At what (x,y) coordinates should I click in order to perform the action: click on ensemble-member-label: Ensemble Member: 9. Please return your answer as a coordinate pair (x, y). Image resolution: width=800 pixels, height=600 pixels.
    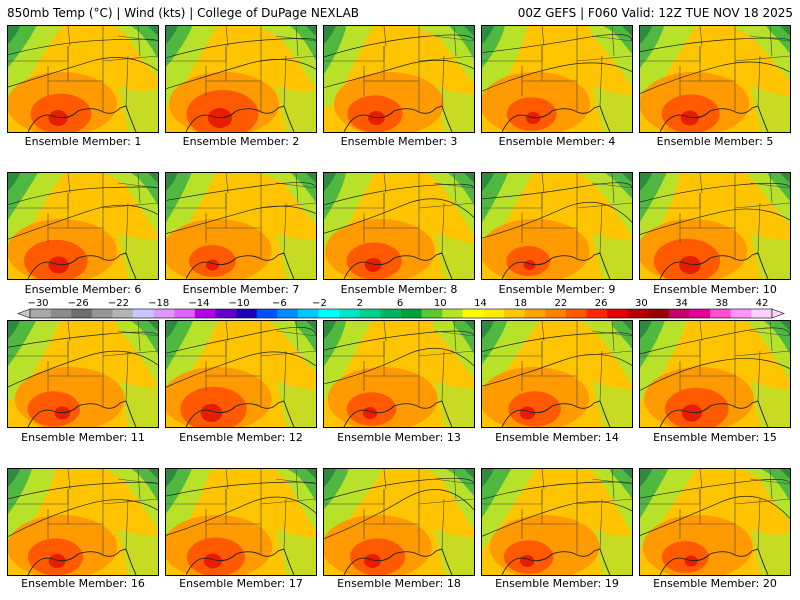
    Looking at the image, I should click on (557, 289).